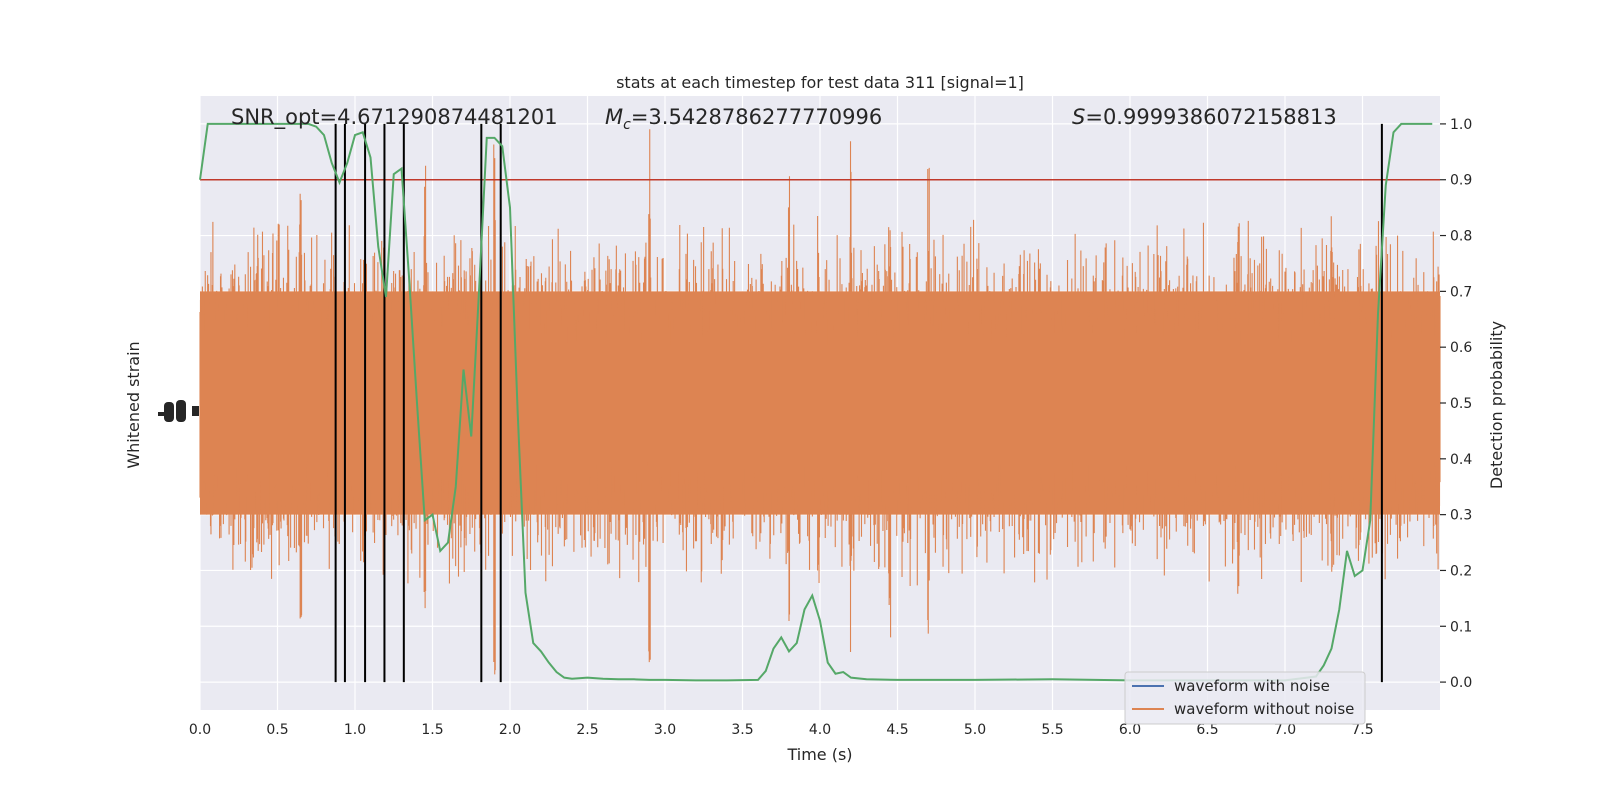 The width and height of the screenshot is (1600, 800). Describe the element at coordinates (432, 730) in the screenshot. I see `x-tick-3: 1.5` at that location.